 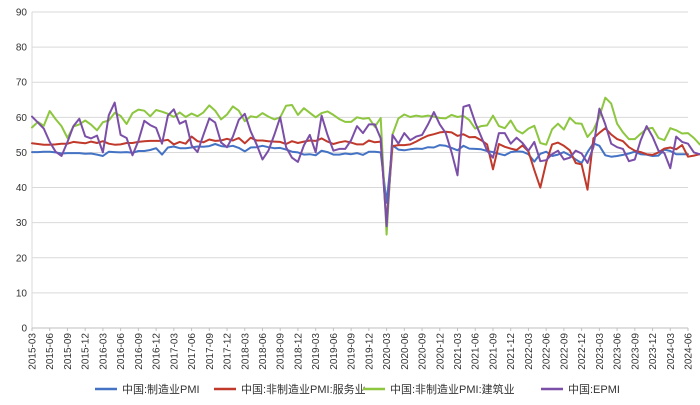 What do you see at coordinates (50, 351) in the screenshot?
I see `x-tick-label: 2015-06` at bounding box center [50, 351].